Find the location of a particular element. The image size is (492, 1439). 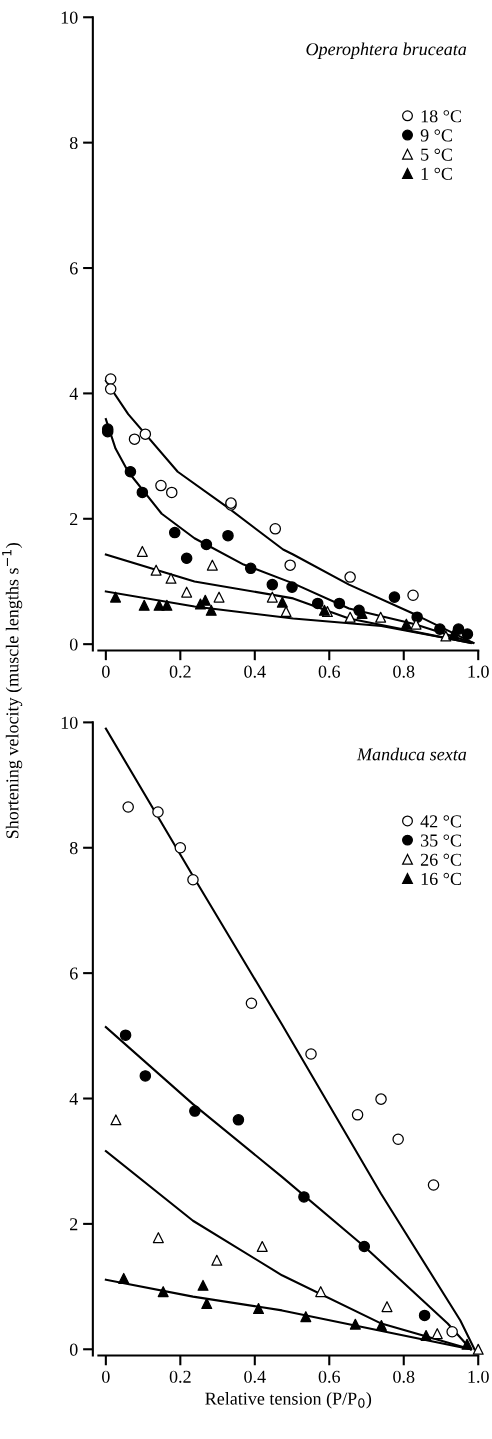

legend-label: 35 °C is located at coordinates (441, 840).